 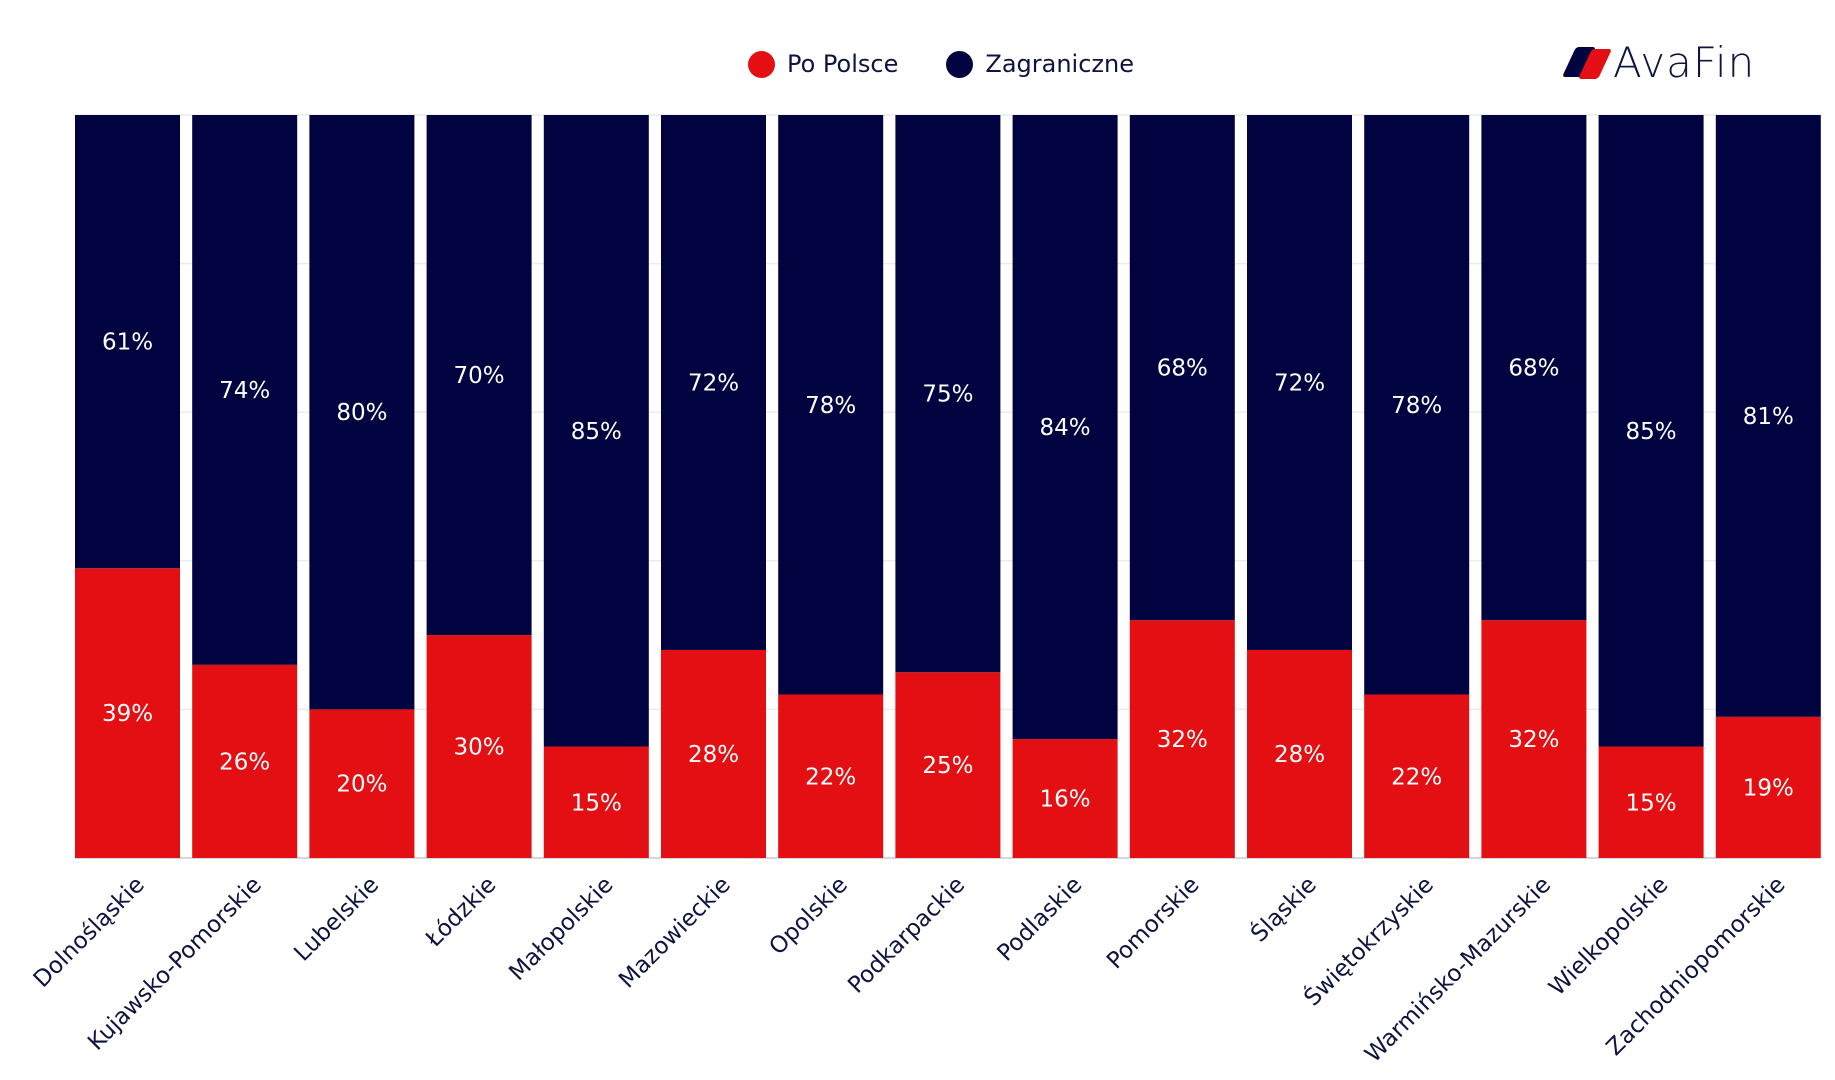 I want to click on legend-dot-zagraniczne, so click(x=960, y=64).